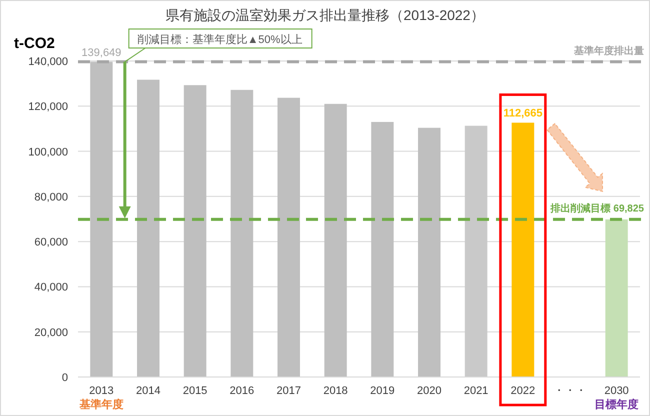  What do you see at coordinates (382, 391) in the screenshot?
I see `x-tick-label: 2019` at bounding box center [382, 391].